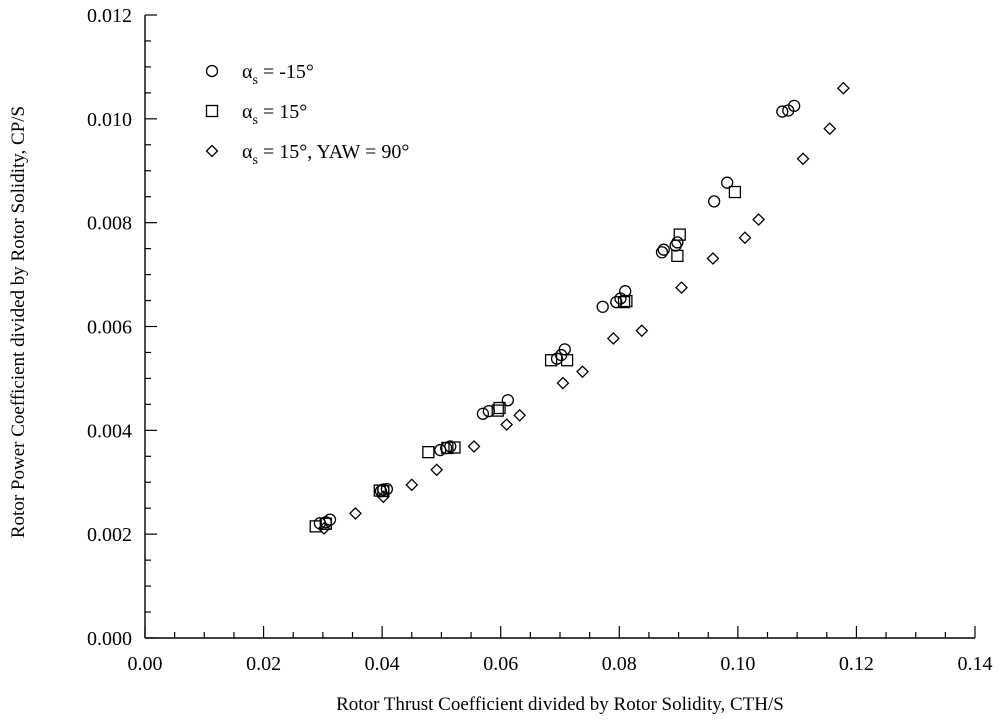 The width and height of the screenshot is (1002, 721). Describe the element at coordinates (856, 664) in the screenshot. I see `x-tick-label: 0.12` at that location.